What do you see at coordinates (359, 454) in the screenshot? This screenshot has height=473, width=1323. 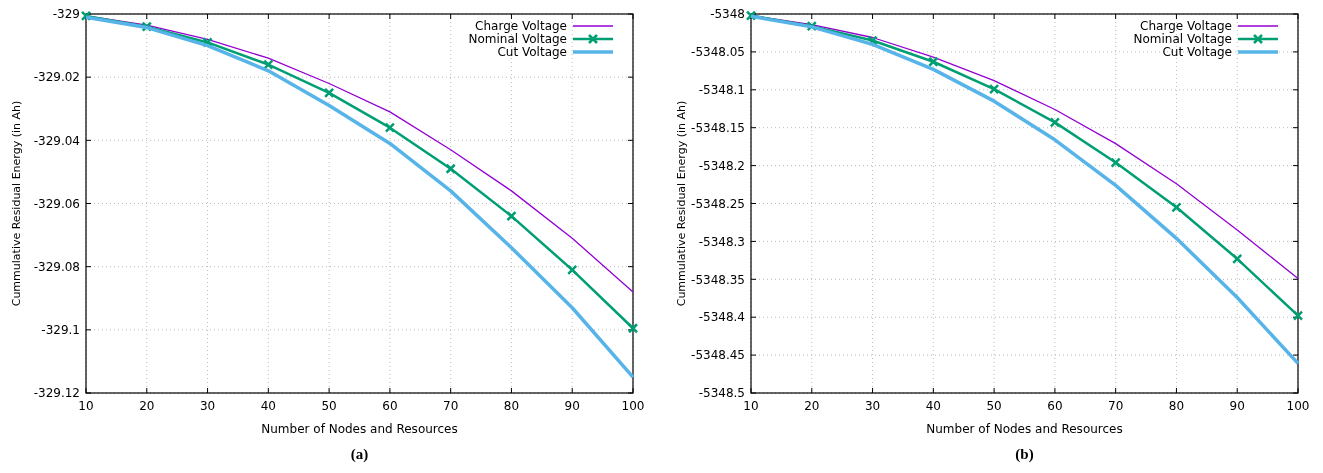 I see `text: (a)` at bounding box center [359, 454].